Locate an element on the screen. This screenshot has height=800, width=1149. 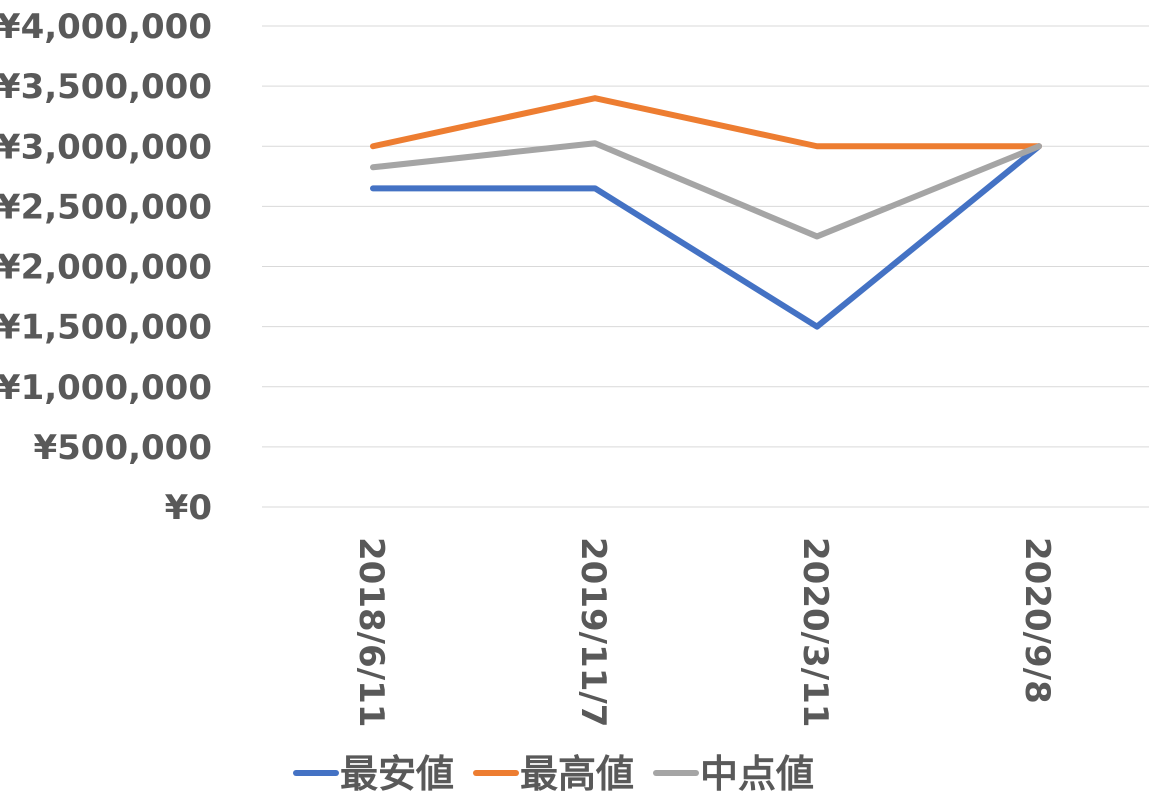
x-tick-label: 2020/3/11 is located at coordinates (815, 632).